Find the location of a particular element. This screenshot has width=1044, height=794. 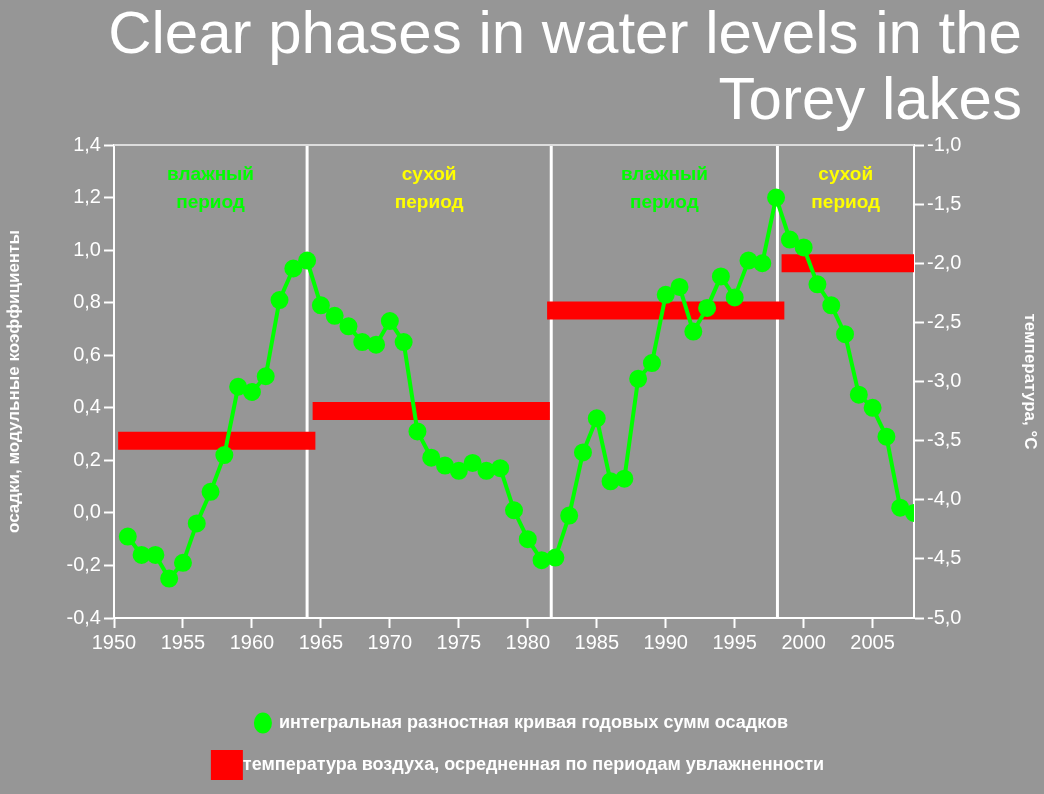

y-tick-label: 1,0 is located at coordinates (87, 248).